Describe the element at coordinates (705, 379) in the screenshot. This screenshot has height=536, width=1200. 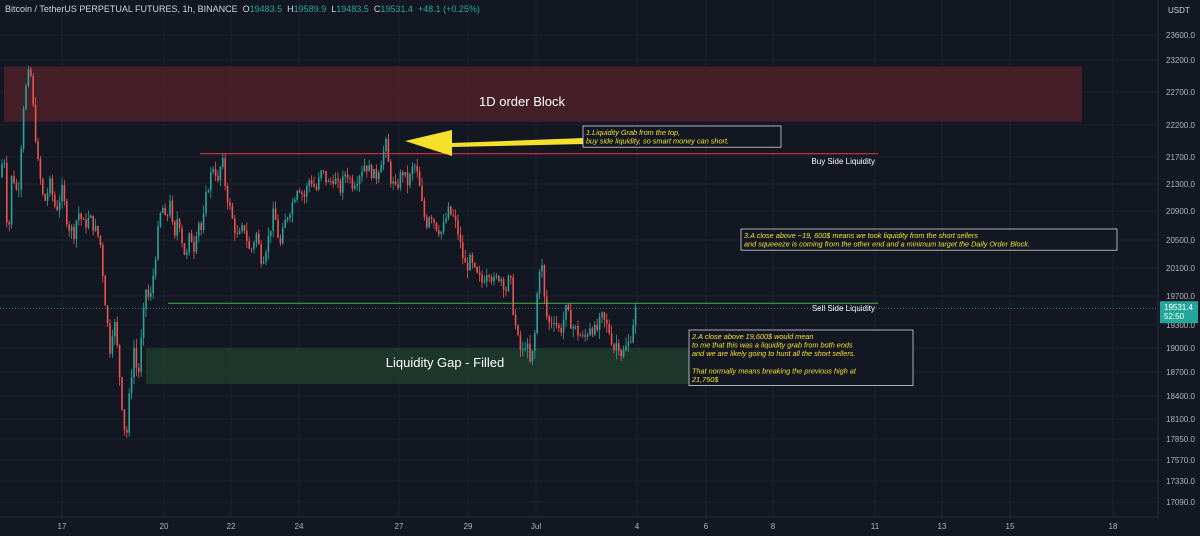
I see `annotation-2-text: 21,750$` at that location.